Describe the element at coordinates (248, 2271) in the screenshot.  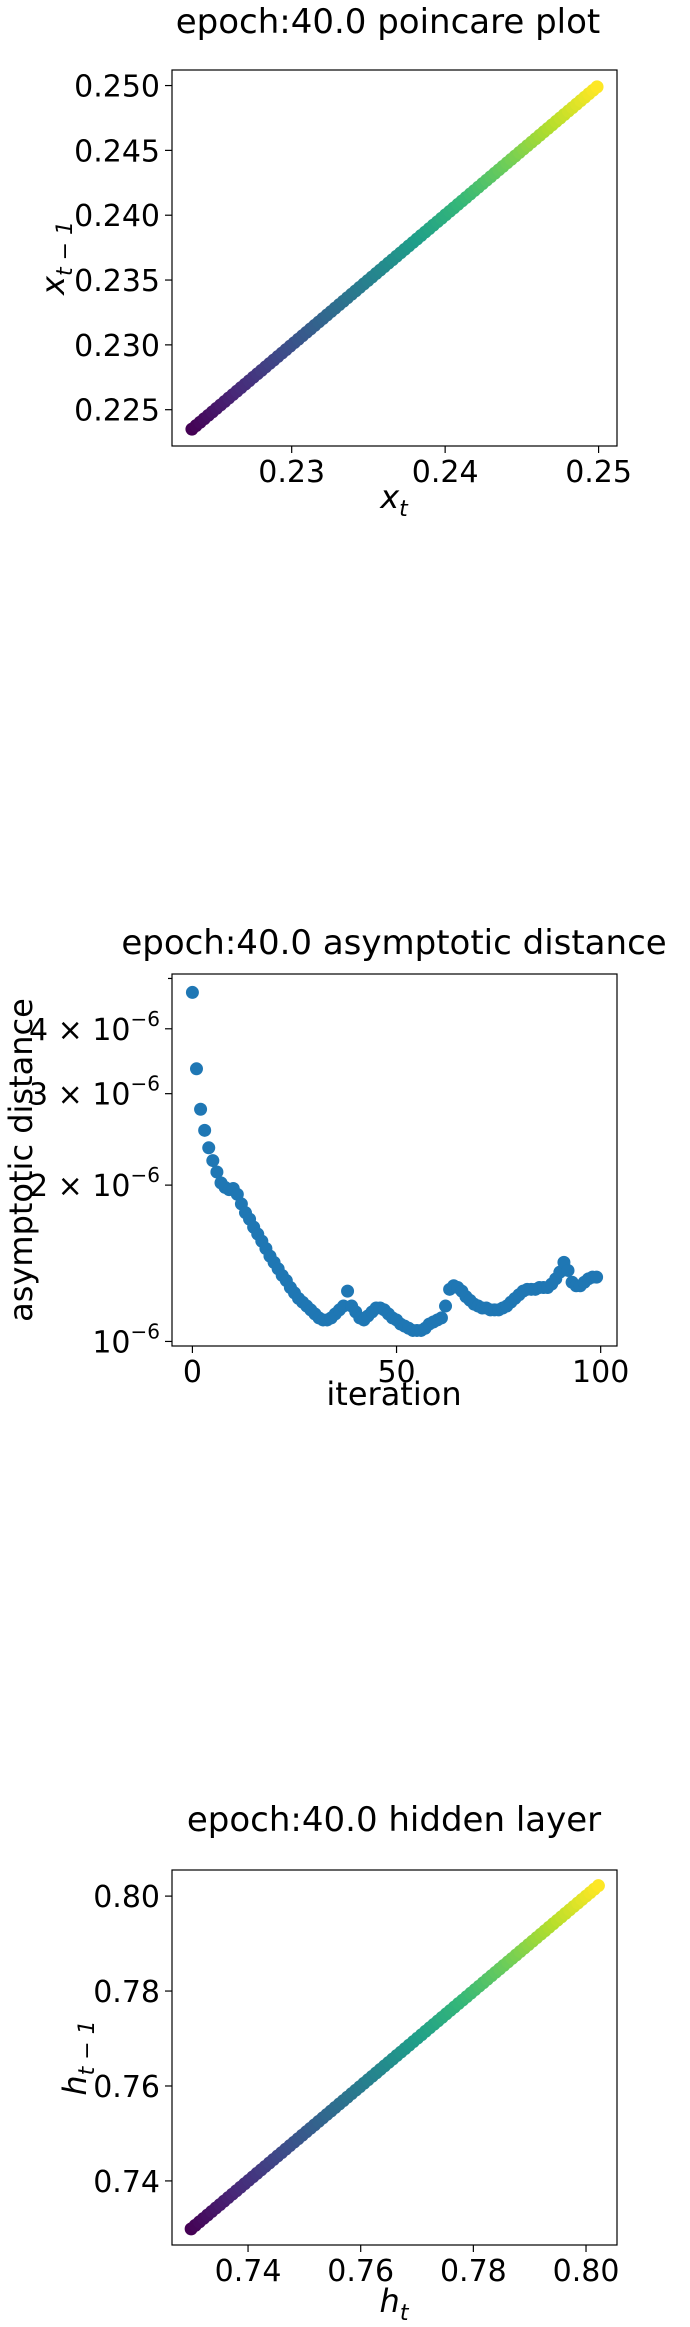
I see `x-tick-label: 0.74` at that location.